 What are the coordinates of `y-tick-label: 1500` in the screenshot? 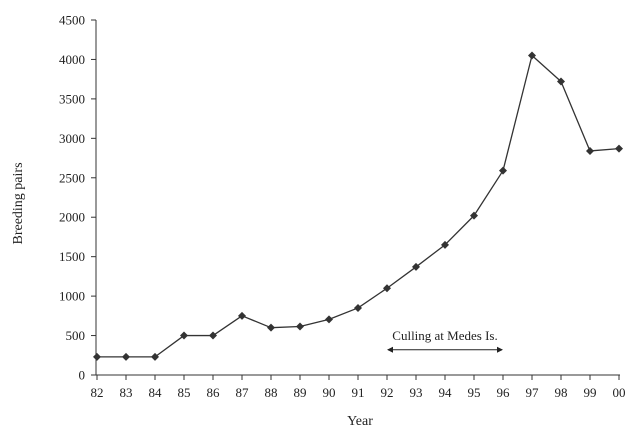 It's located at (72, 256).